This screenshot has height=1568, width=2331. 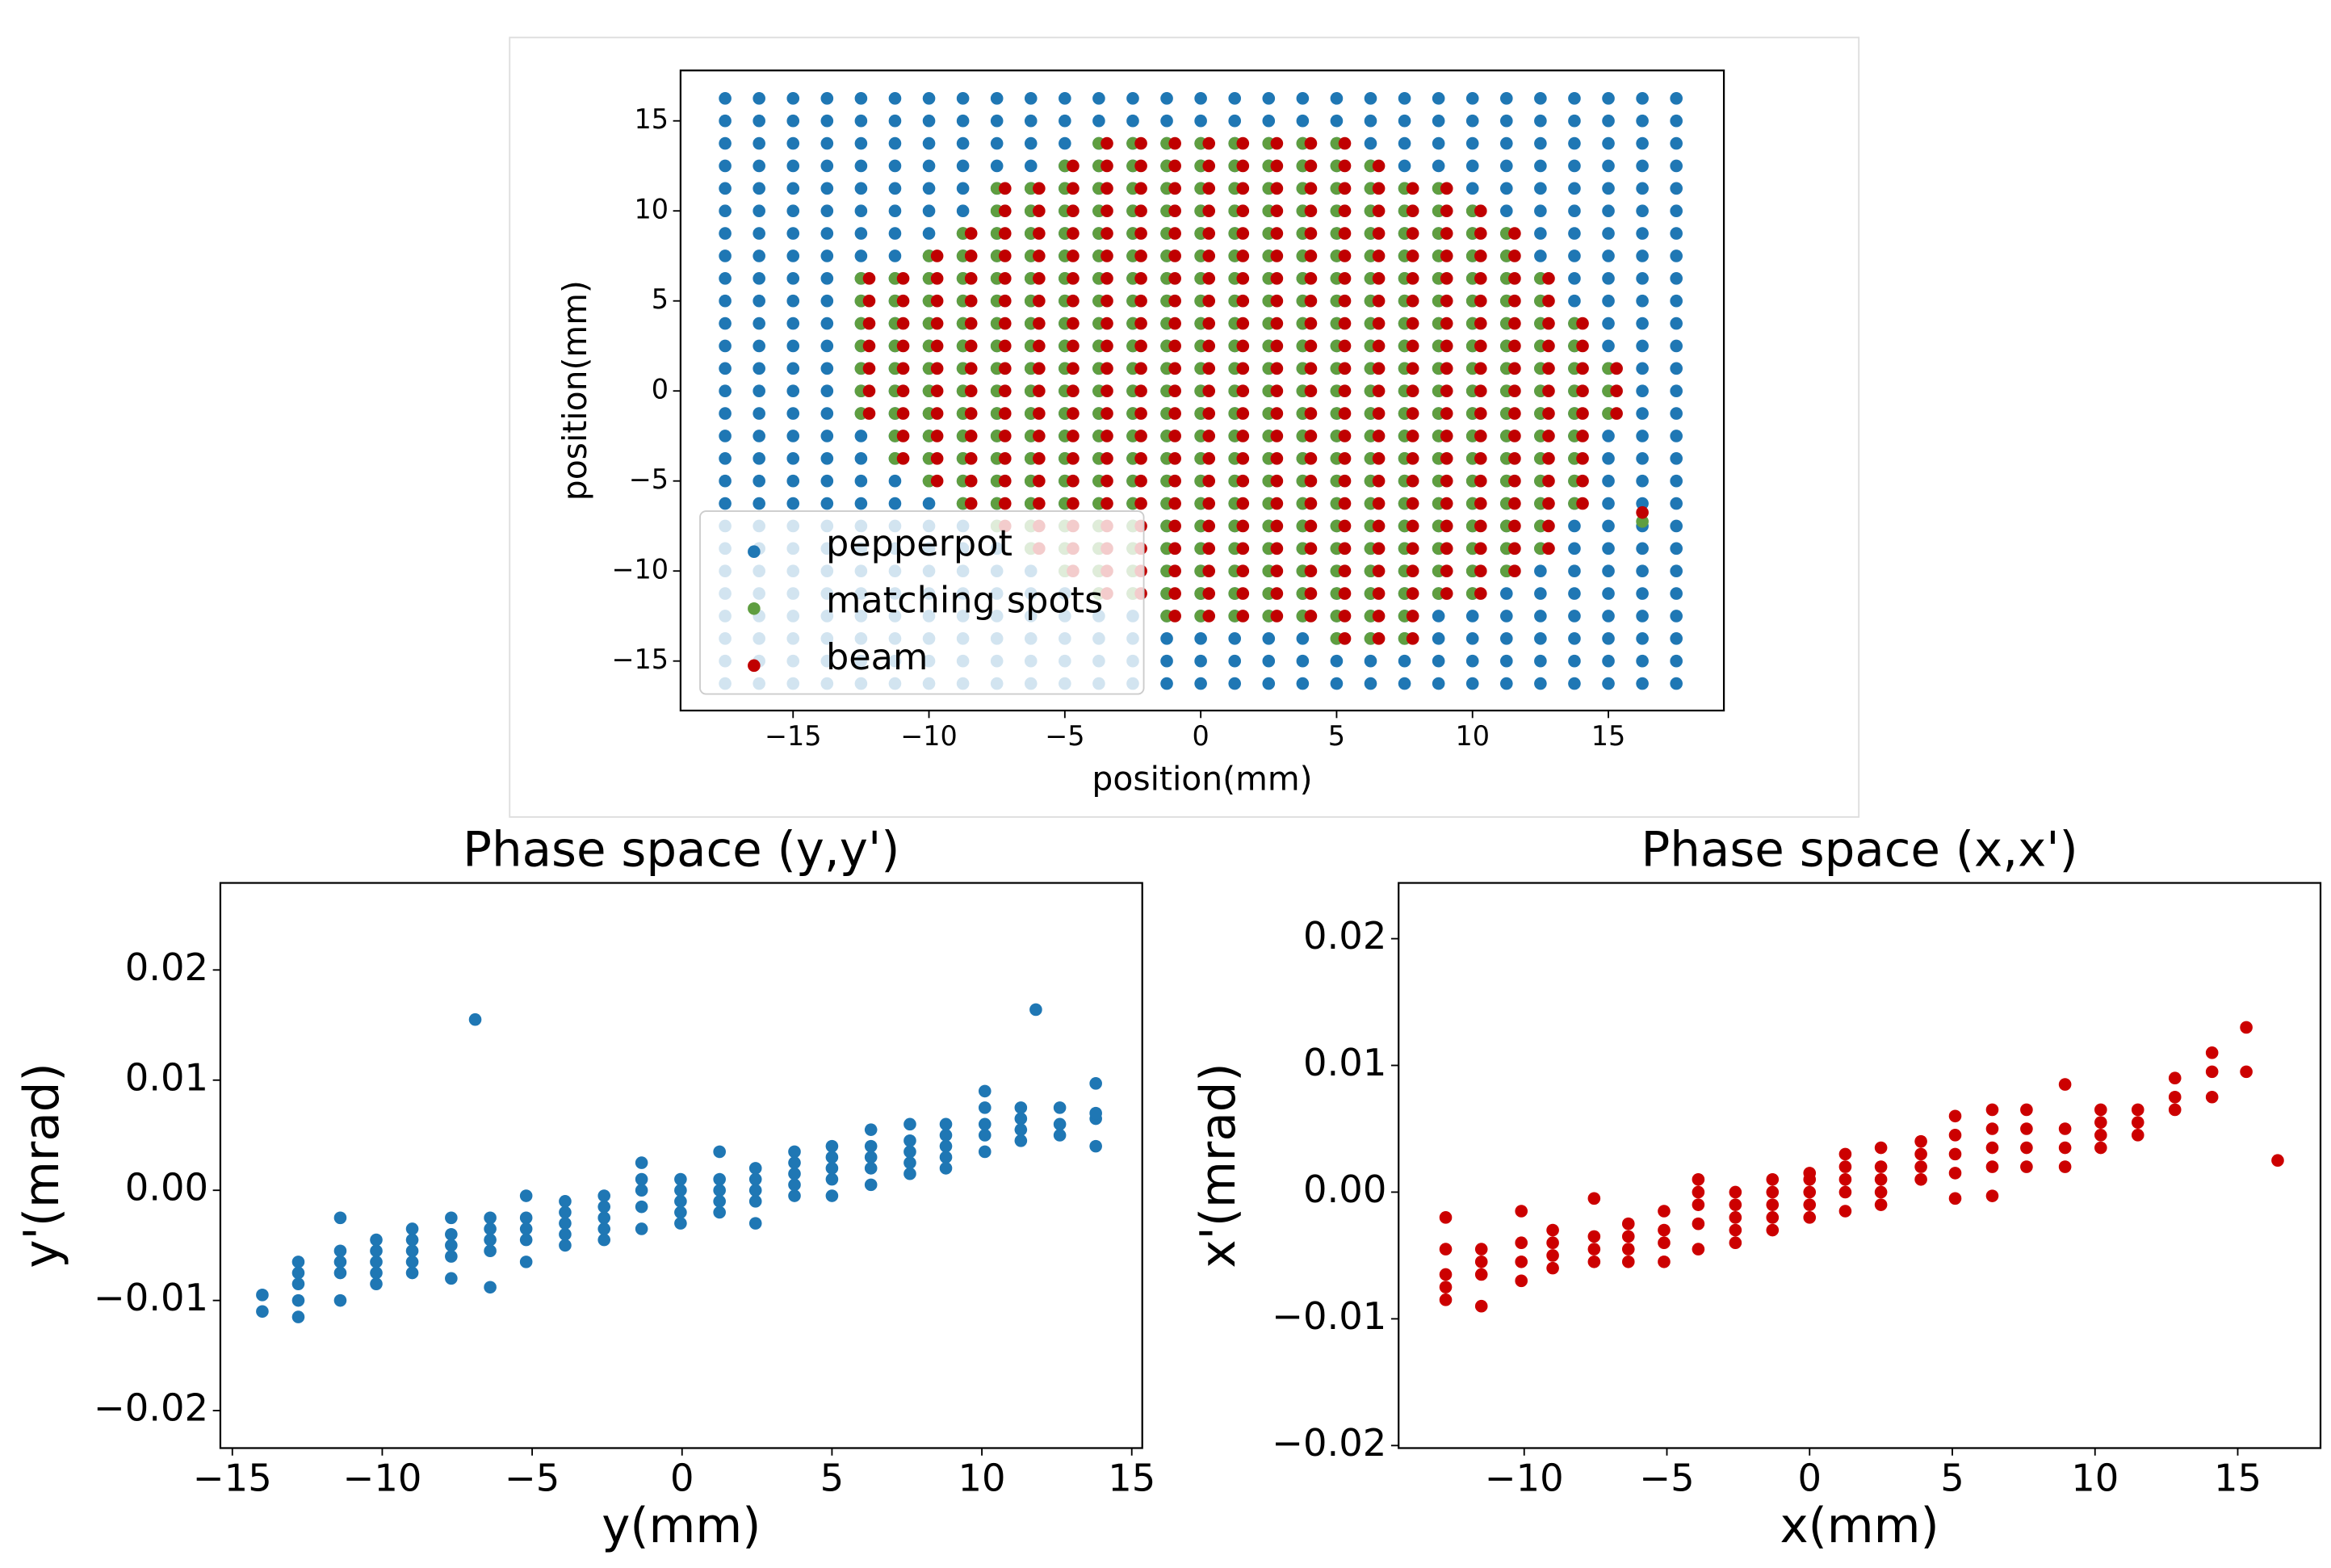 I want to click on x-tick-label: −5, so click(x=1064, y=736).